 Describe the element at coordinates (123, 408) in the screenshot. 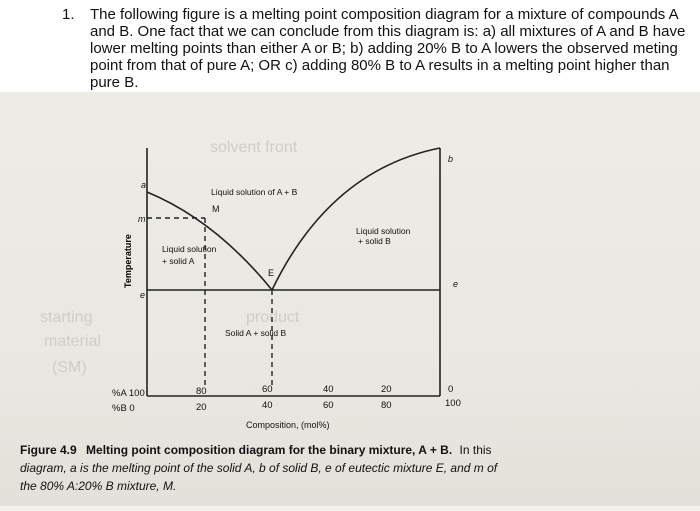

I see `row-b-label: %B 0` at that location.